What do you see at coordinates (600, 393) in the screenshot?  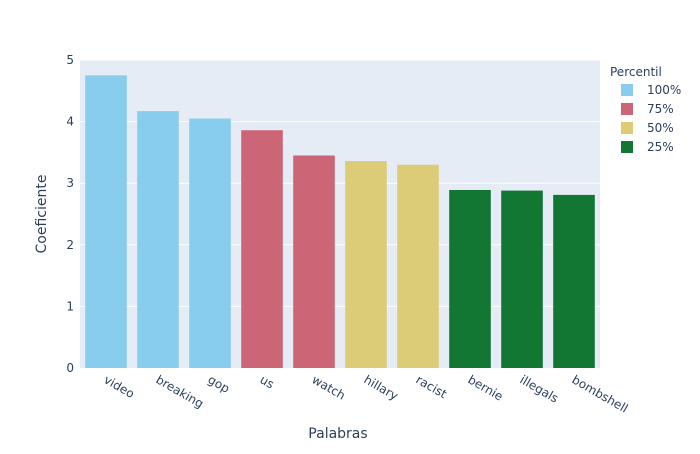 I see `x-tick-label: bombshell` at bounding box center [600, 393].